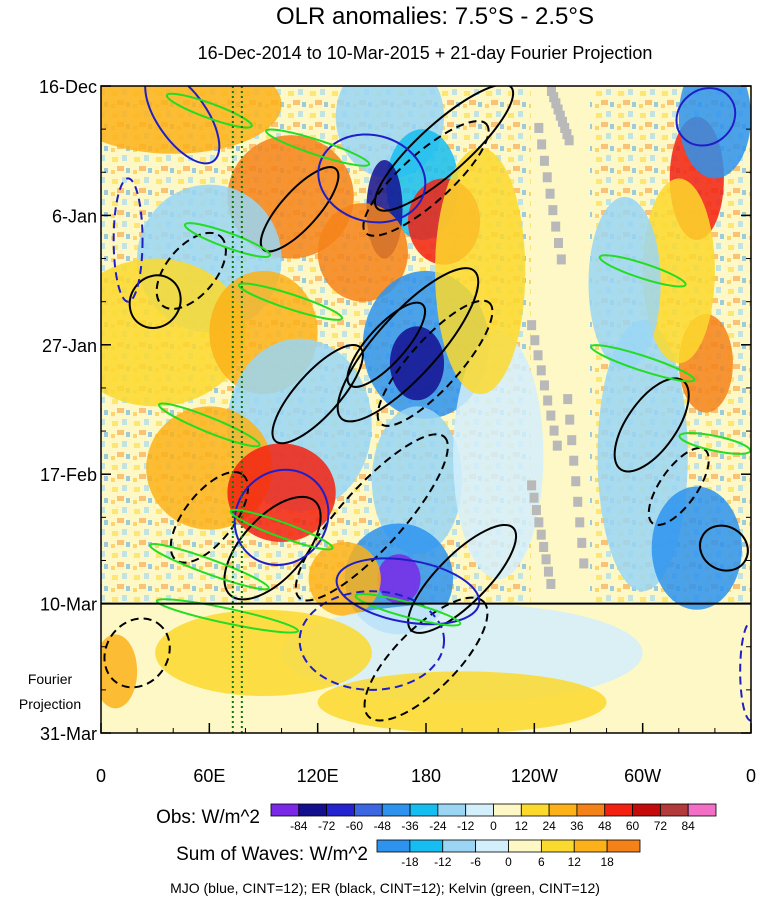 This screenshot has height=899, width=770. Describe the element at coordinates (661, 826) in the screenshot. I see `colorbar-tick-label: 72` at that location.